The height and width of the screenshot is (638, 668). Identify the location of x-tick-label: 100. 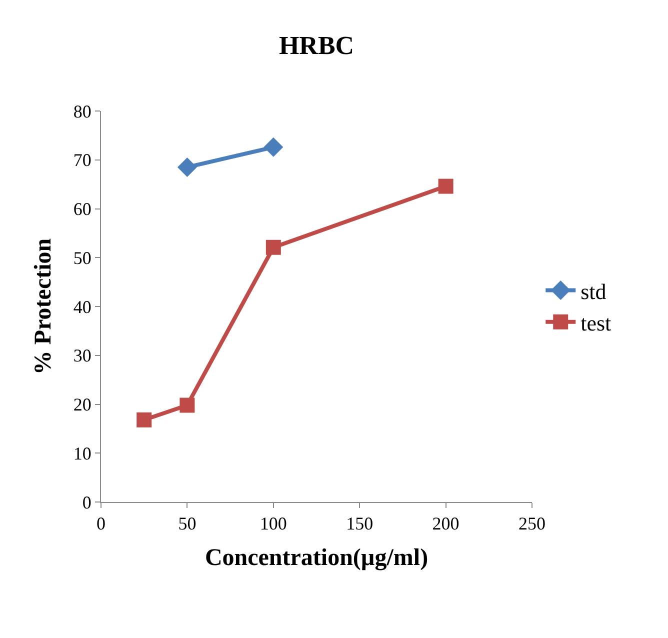
(273, 524).